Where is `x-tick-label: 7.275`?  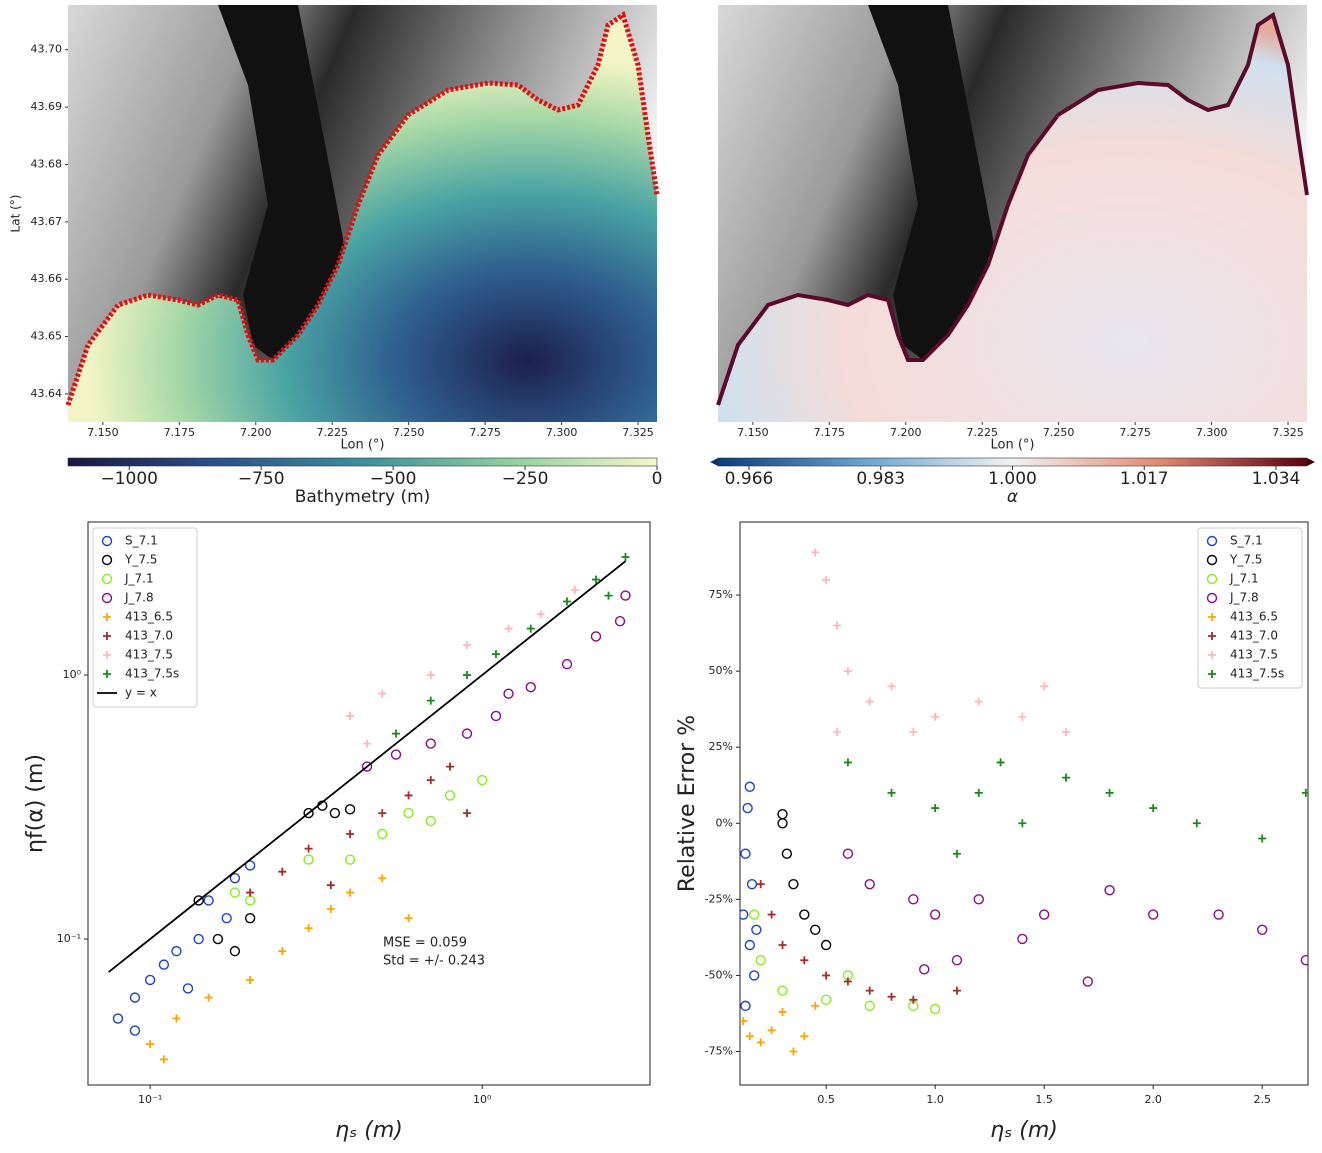
x-tick-label: 7.275 is located at coordinates (1135, 432).